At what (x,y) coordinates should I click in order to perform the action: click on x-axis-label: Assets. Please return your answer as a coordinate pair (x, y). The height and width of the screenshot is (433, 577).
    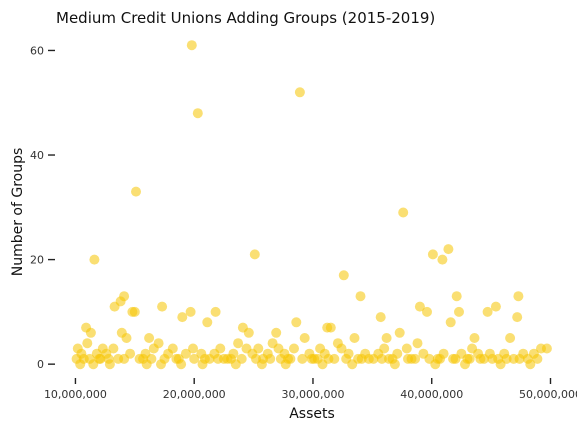
    Looking at the image, I should click on (312, 414).